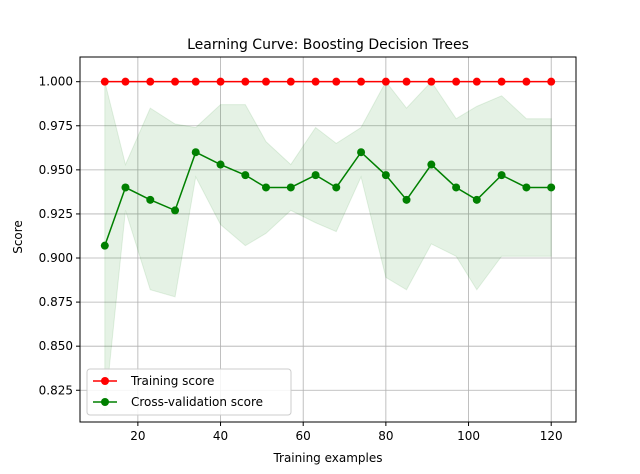 This screenshot has height=474, width=640. Describe the element at coordinates (59, 236) in the screenshot. I see `y-axis-ticks: 0.825 0.850 0.875 0.900 0.925 0.950 0.975 1.000` at that location.